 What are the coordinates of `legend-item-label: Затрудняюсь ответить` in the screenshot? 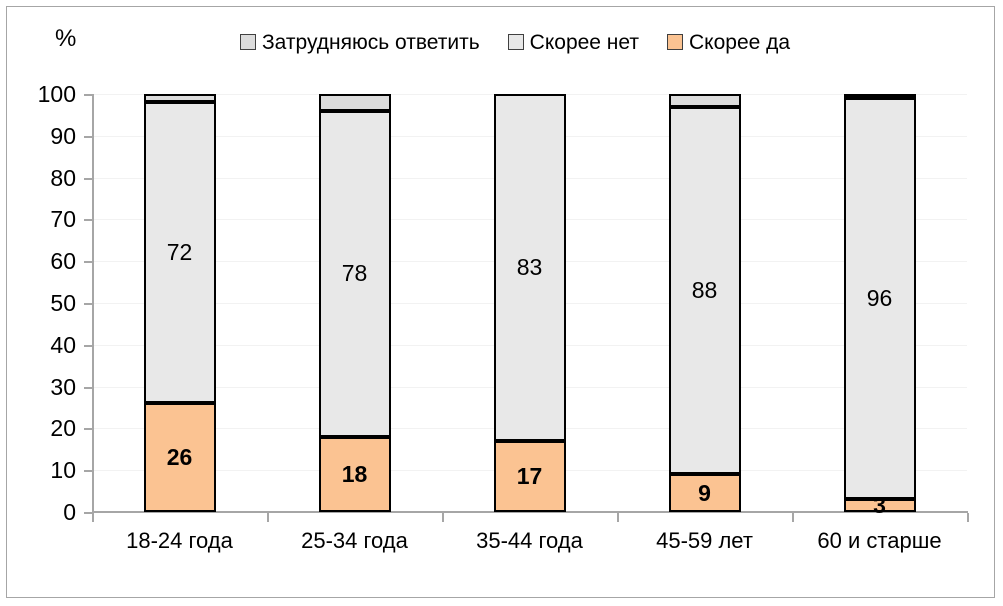 It's located at (371, 42).